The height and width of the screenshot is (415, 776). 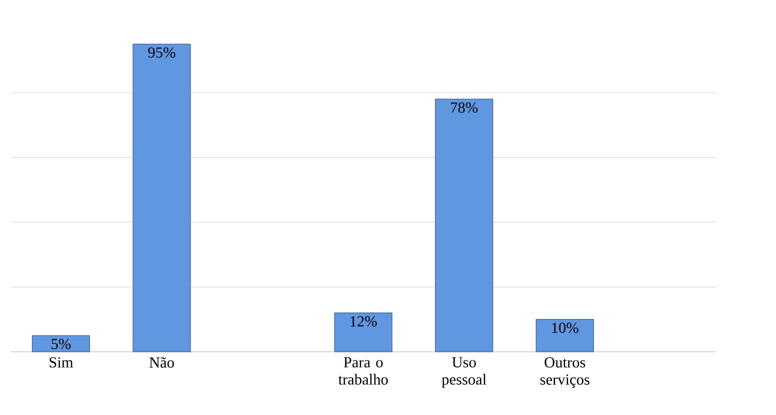 I want to click on data-label: 12%, so click(x=363, y=321).